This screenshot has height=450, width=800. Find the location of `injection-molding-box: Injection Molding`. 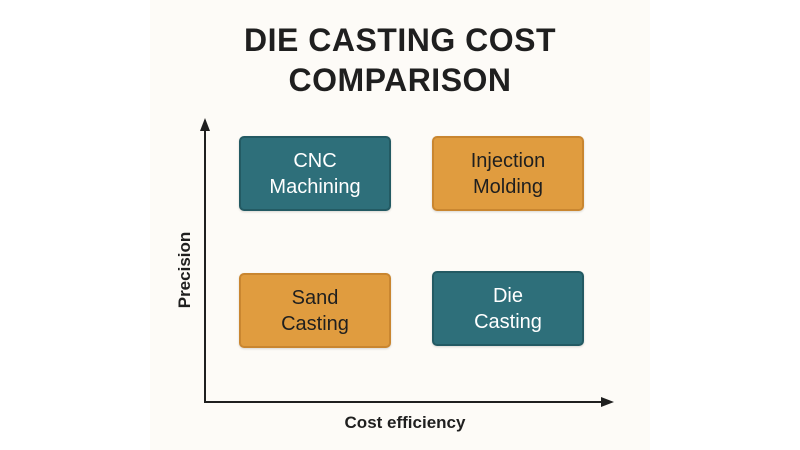

injection-molding-box: Injection Molding is located at coordinates (508, 173).